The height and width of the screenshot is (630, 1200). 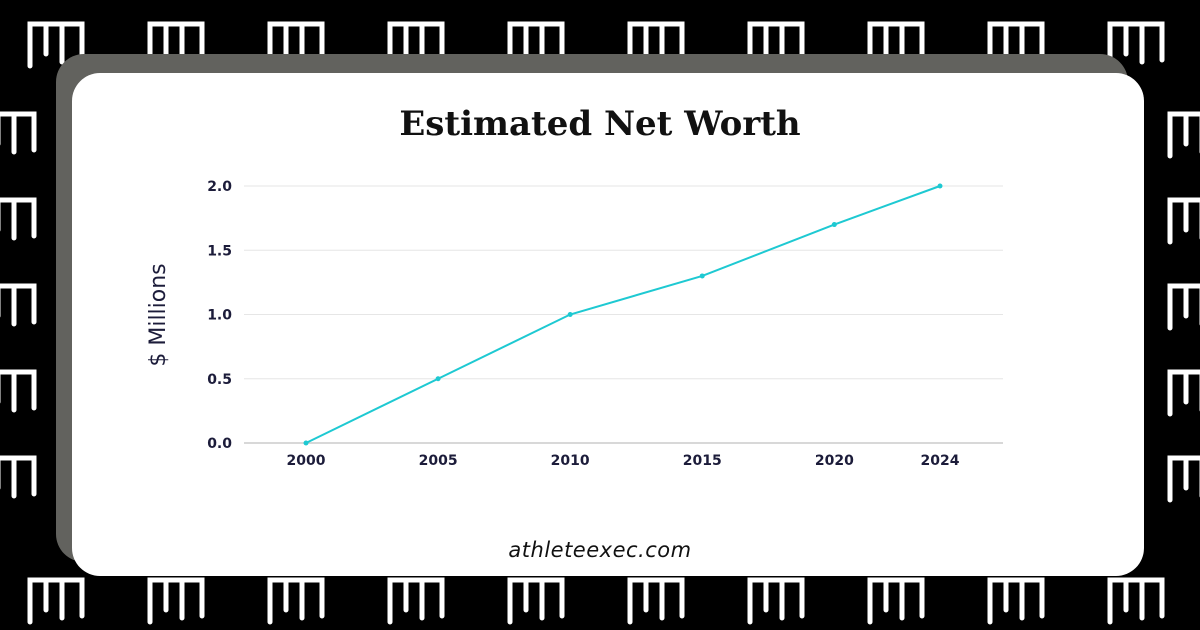 What do you see at coordinates (702, 461) in the screenshot?
I see `x-tick-label: 2015` at bounding box center [702, 461].